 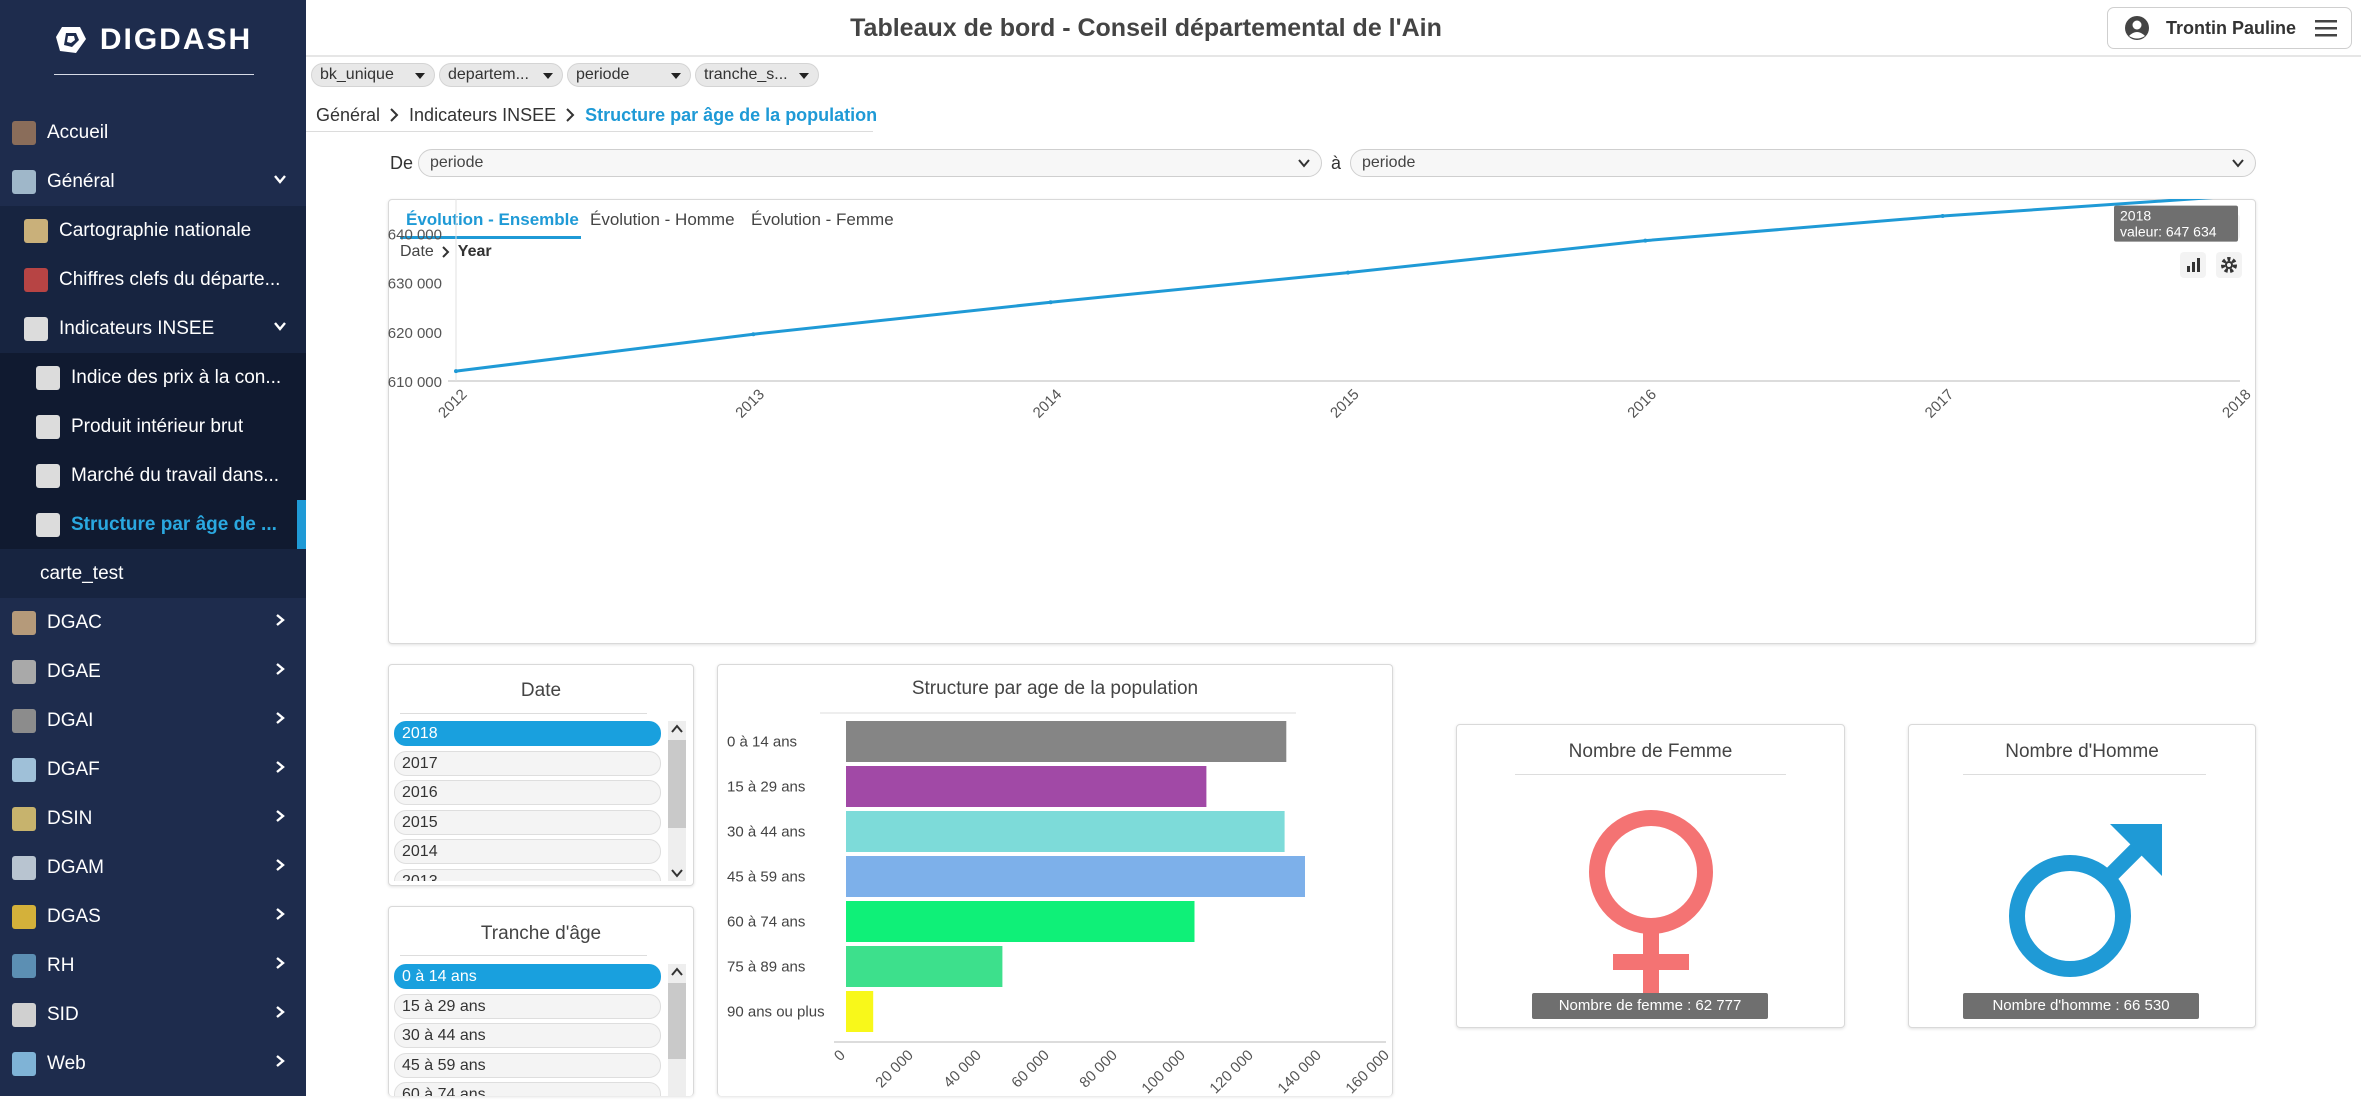 I want to click on sidebar-item-dgas: DGAS, so click(x=153, y=916).